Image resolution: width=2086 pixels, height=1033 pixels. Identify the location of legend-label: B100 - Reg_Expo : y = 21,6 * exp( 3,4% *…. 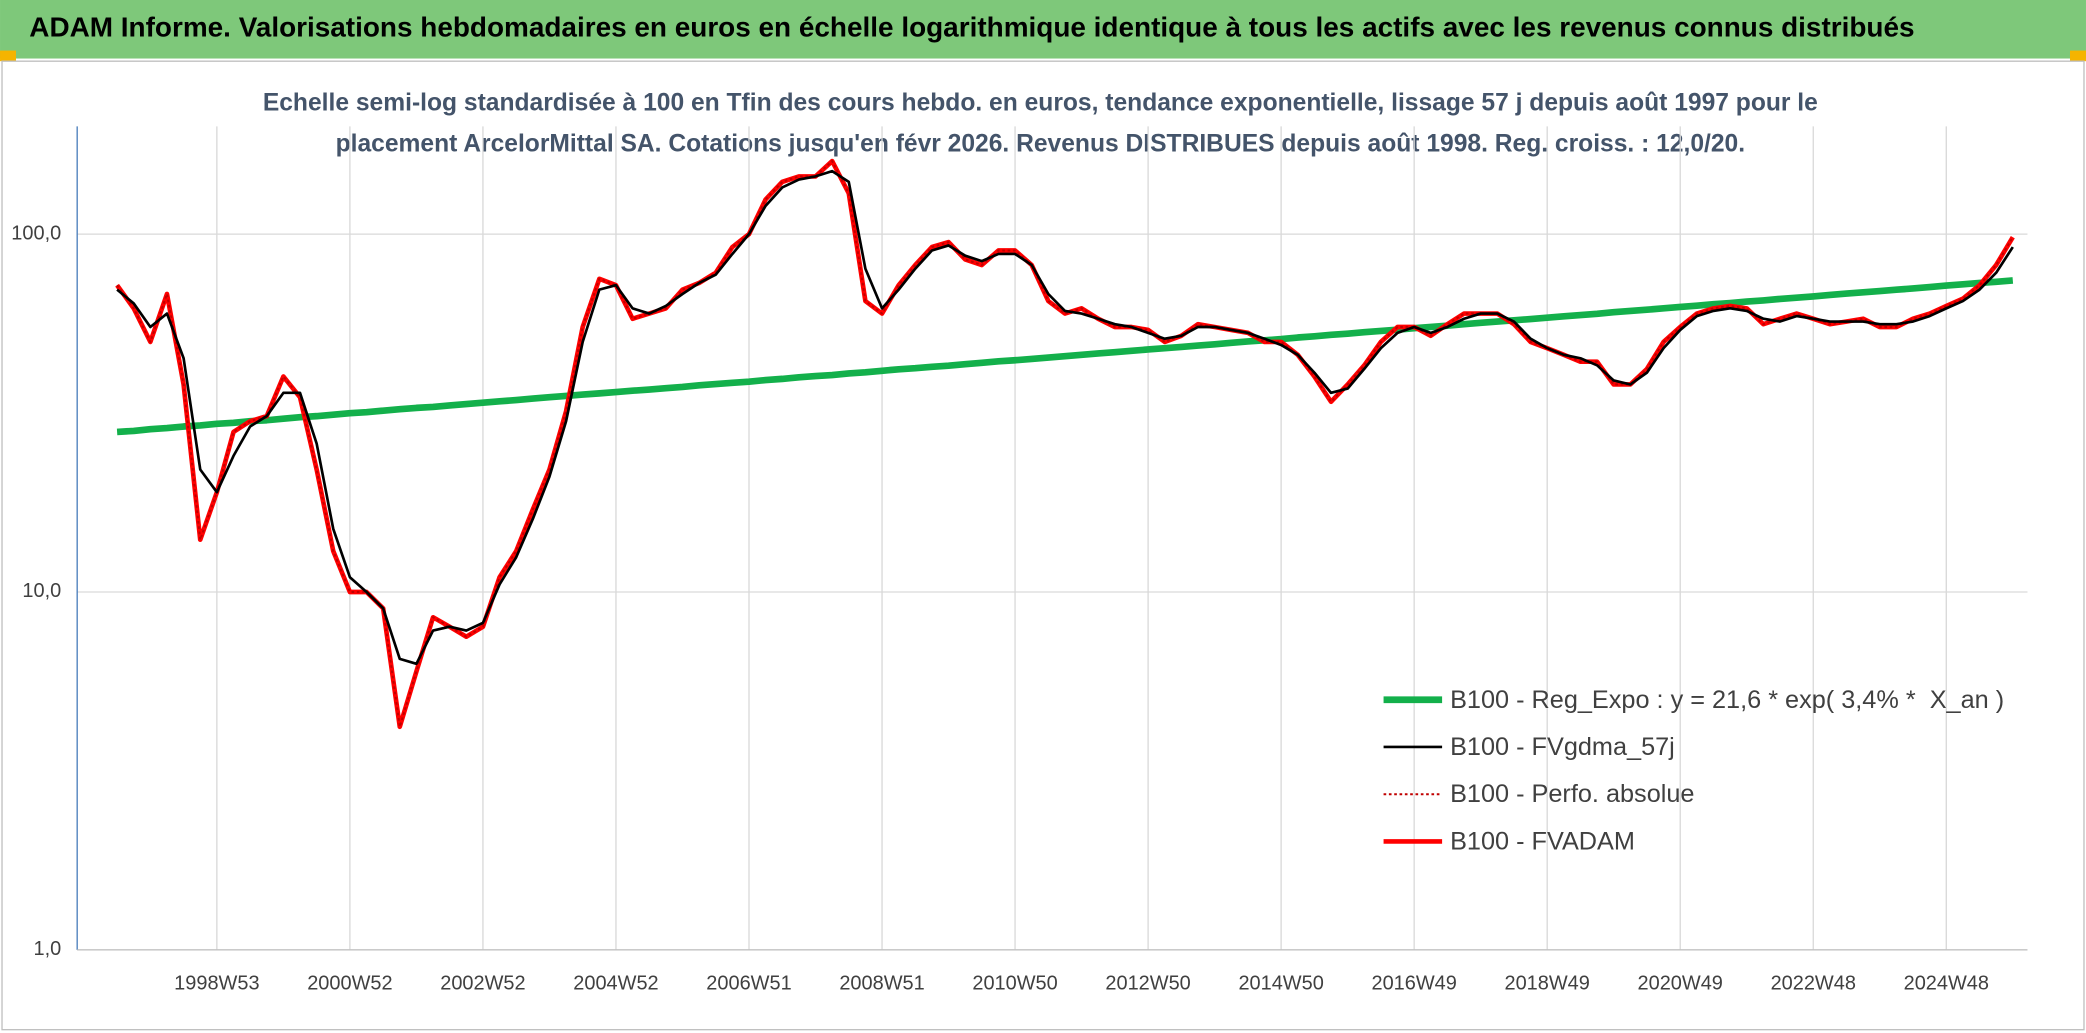
(1727, 700).